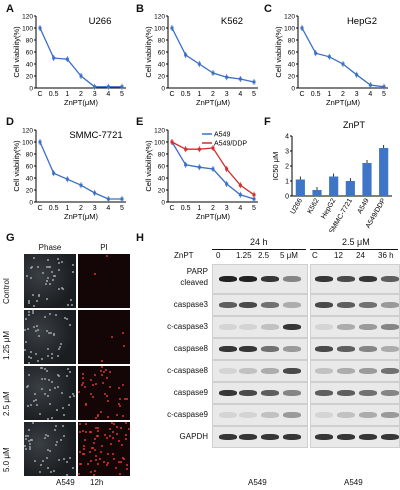 This screenshot has width=400, height=490. Describe the element at coordinates (384, 172) in the screenshot. I see `bar` at that location.